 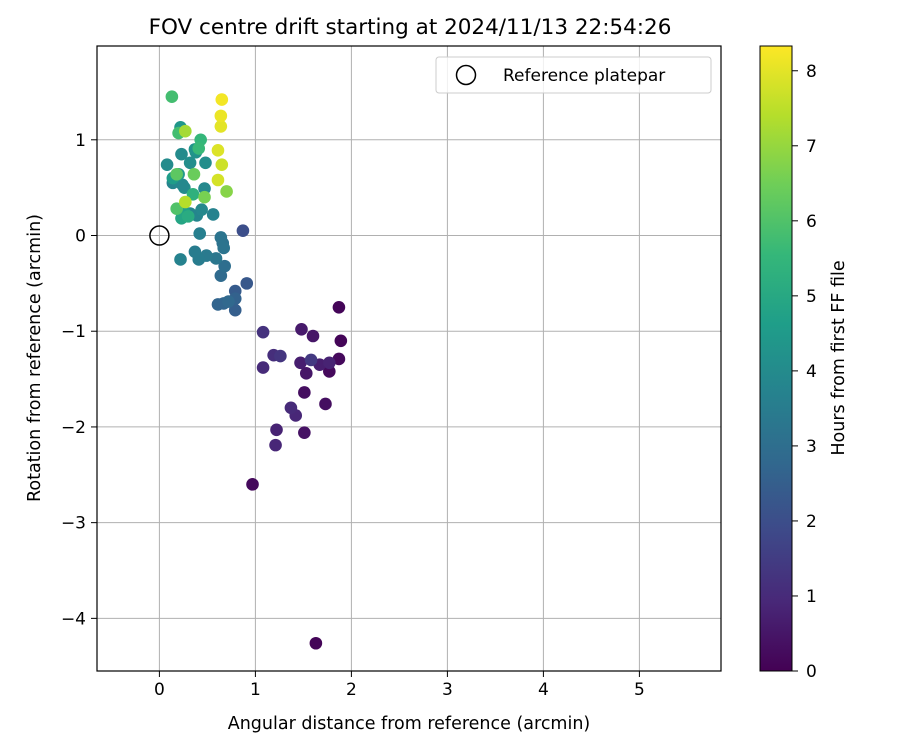 What do you see at coordinates (776, 358) in the screenshot?
I see `colorbar-gradient` at bounding box center [776, 358].